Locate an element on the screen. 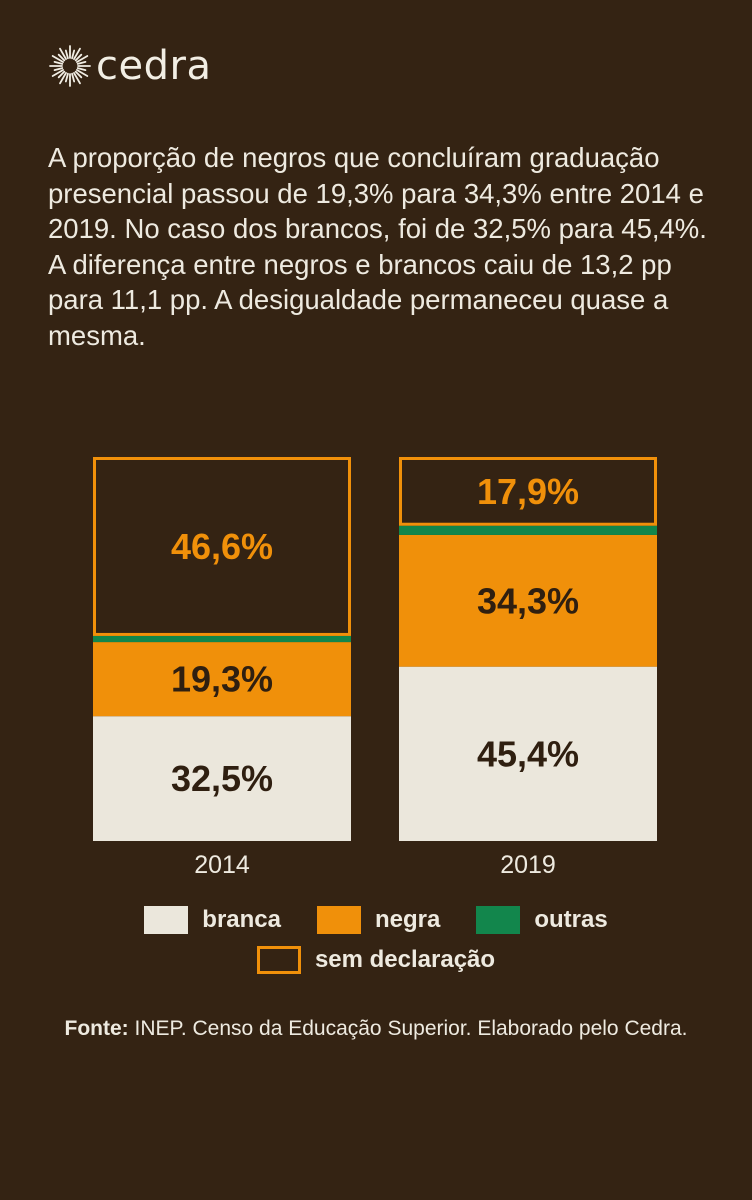  bar-label-sem-declaracao-2014: 46,6% is located at coordinates (222, 546).